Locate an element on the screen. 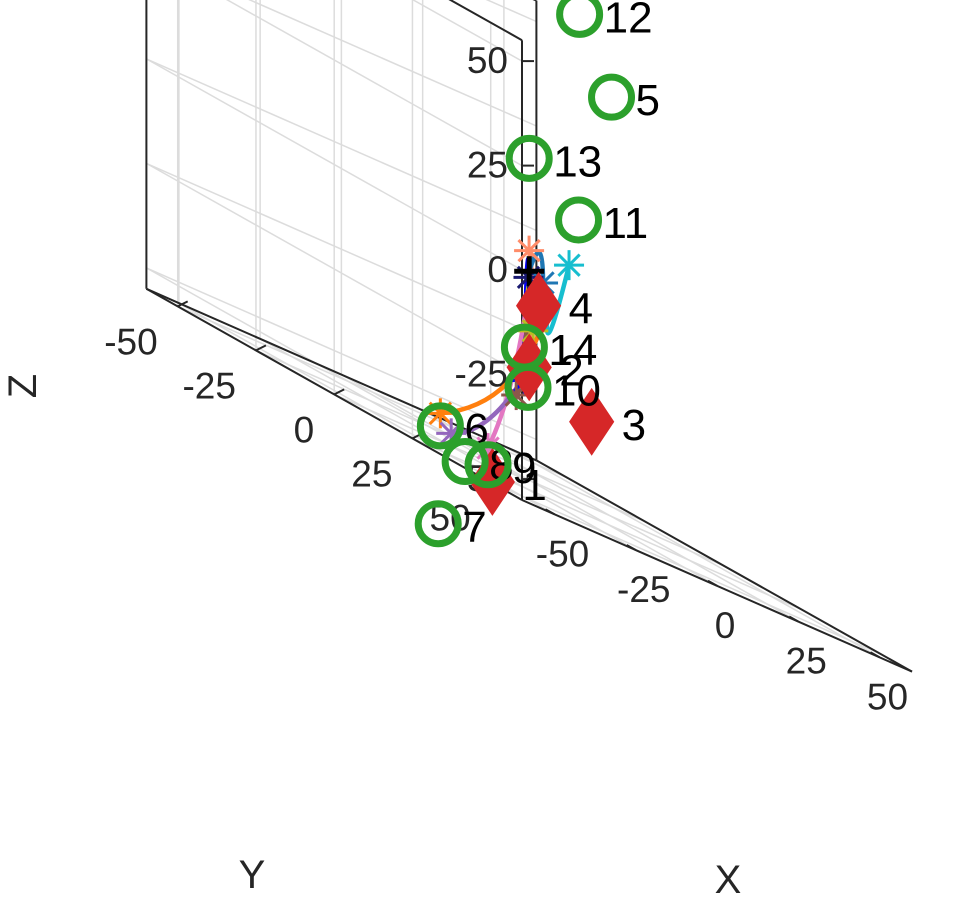  goal-label: 9 is located at coordinates (524, 468).